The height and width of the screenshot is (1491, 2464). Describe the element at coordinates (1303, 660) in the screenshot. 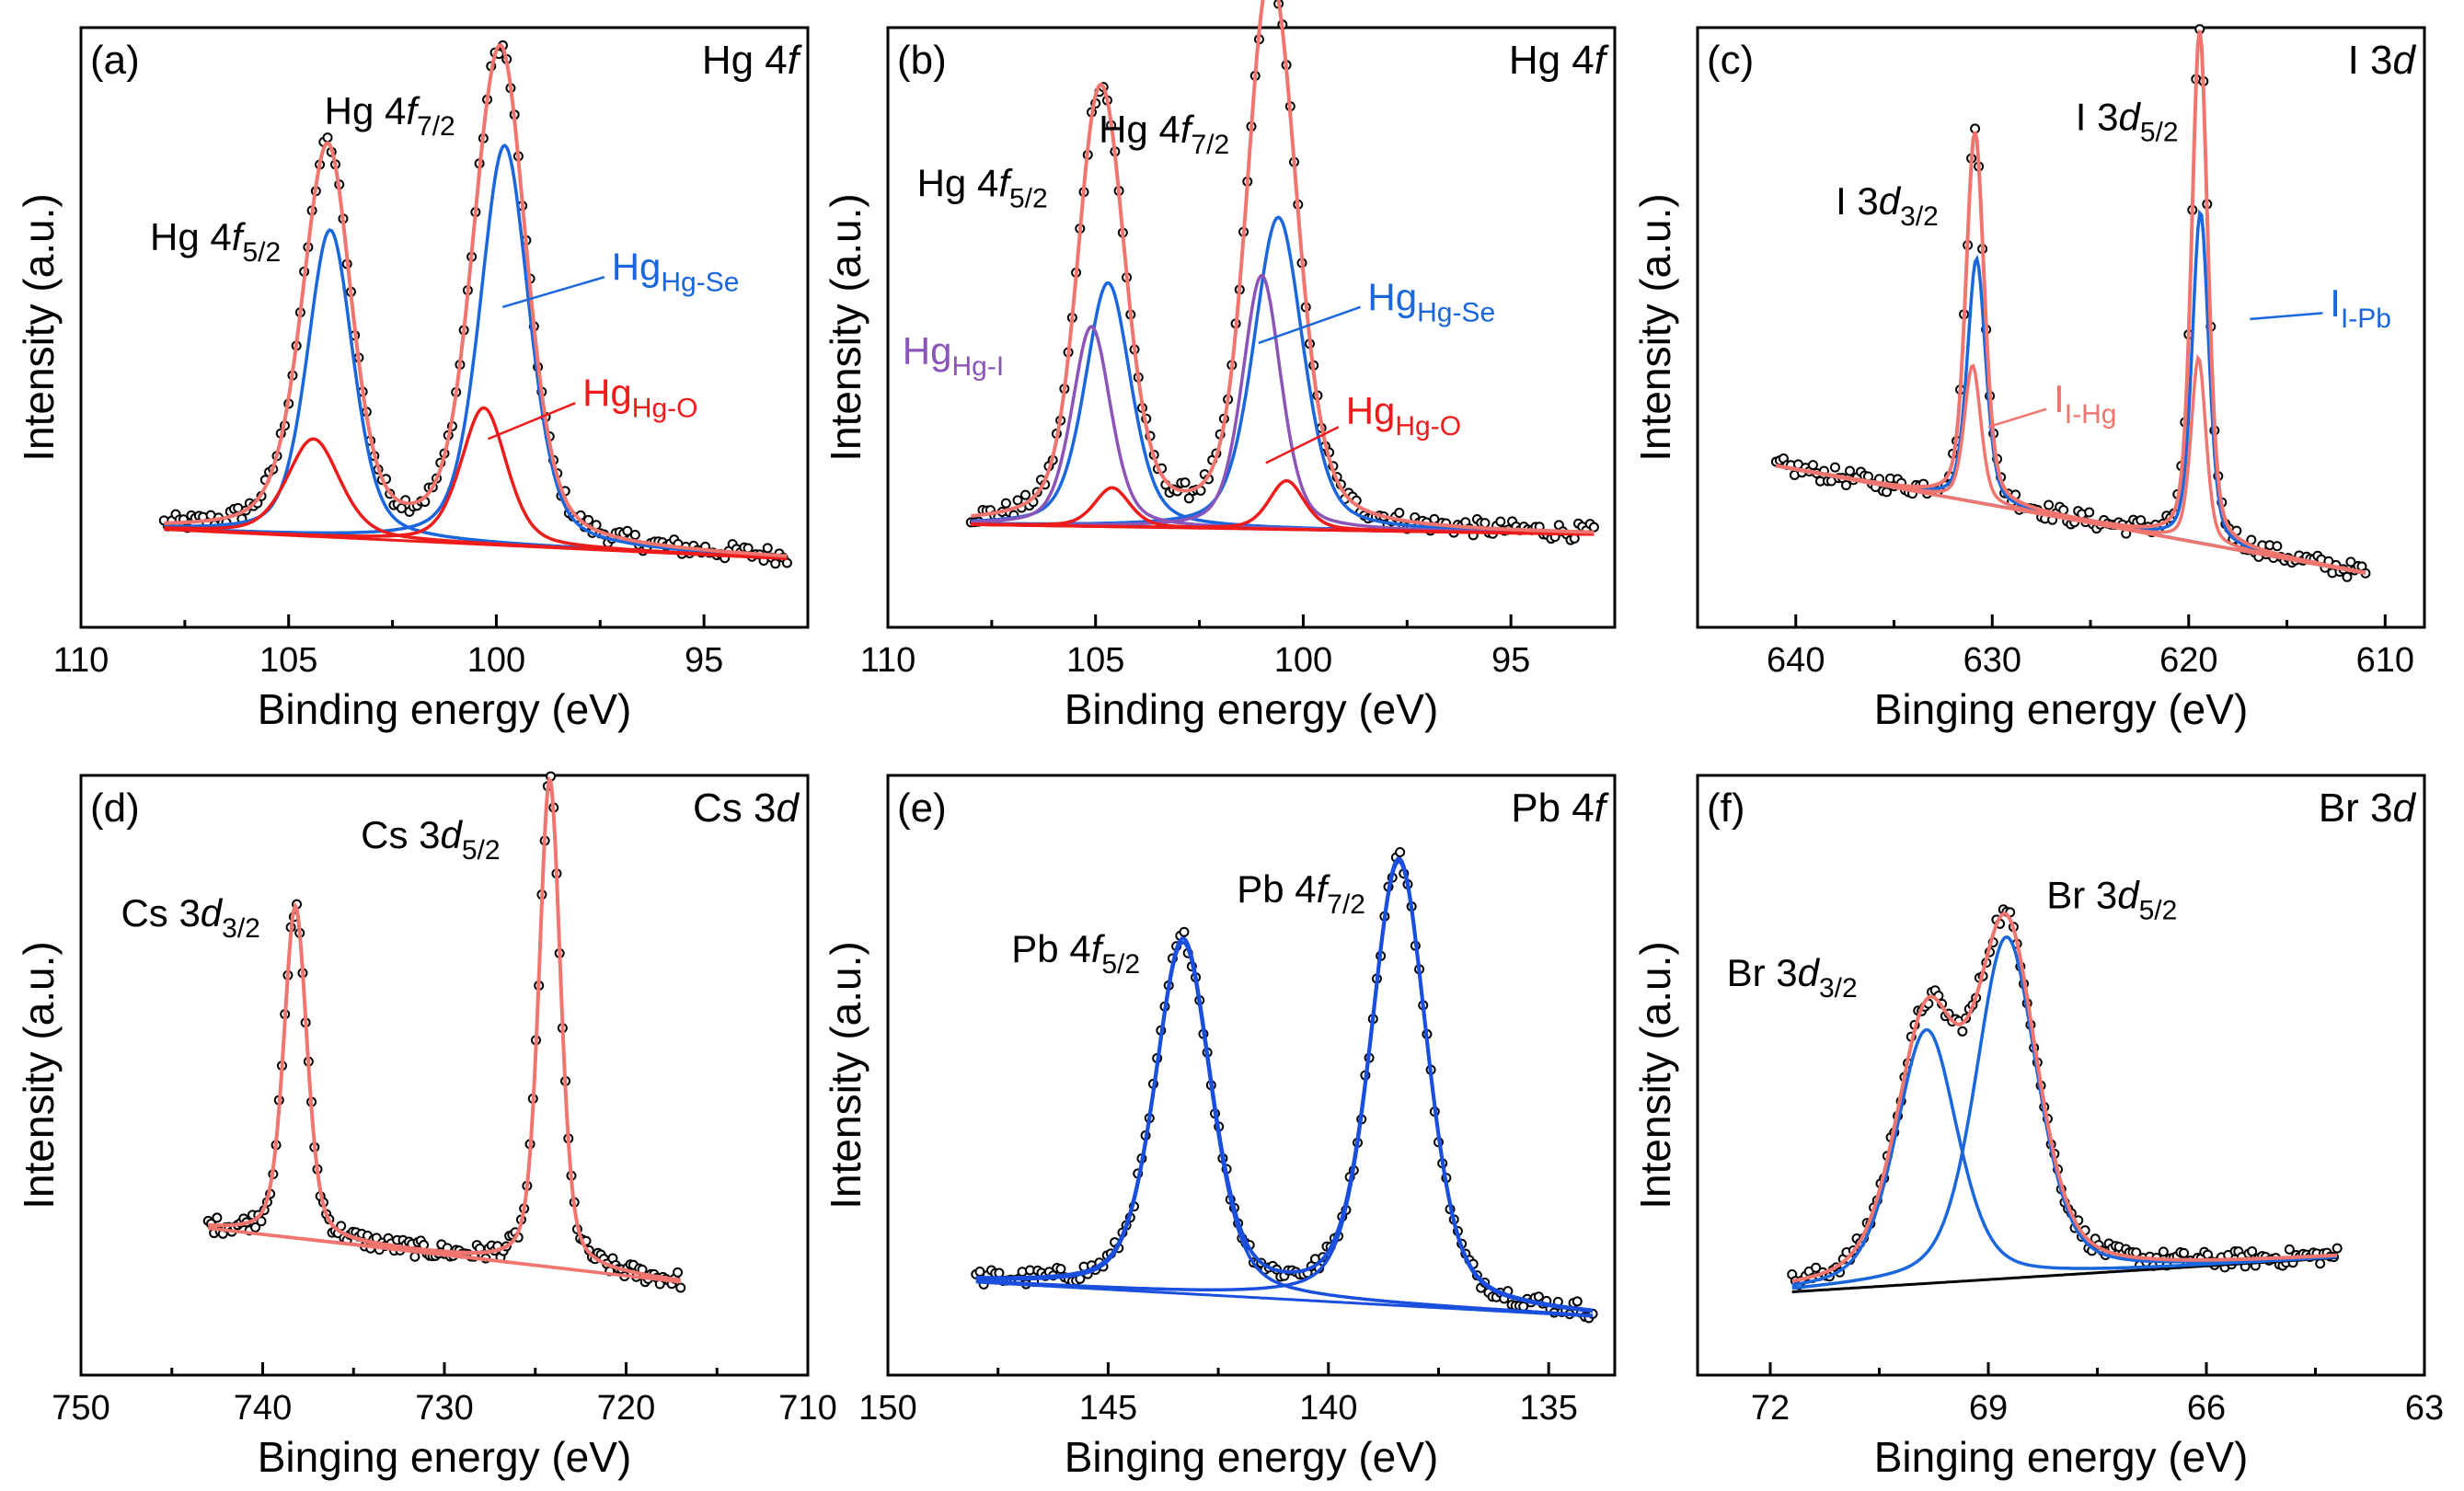

I see `x-tick-label: 100` at that location.